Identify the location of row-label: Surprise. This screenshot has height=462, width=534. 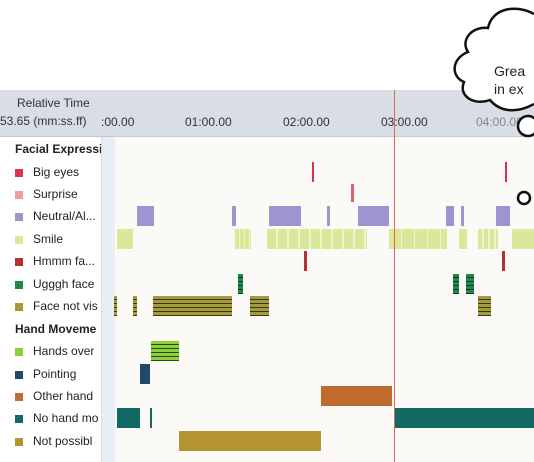
(50, 194).